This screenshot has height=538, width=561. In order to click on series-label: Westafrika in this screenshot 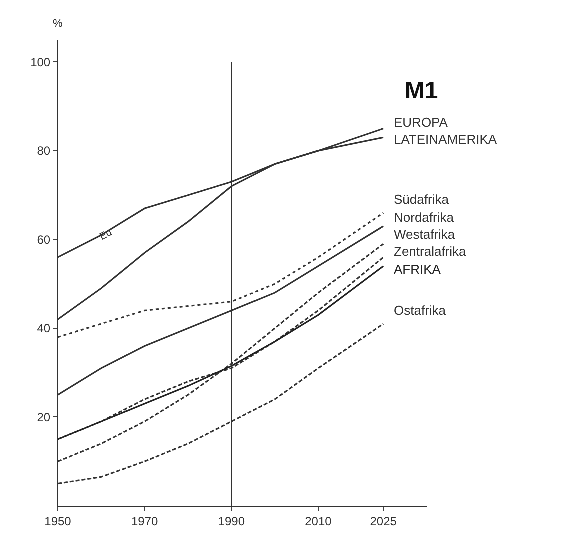, I will do `click(425, 234)`.